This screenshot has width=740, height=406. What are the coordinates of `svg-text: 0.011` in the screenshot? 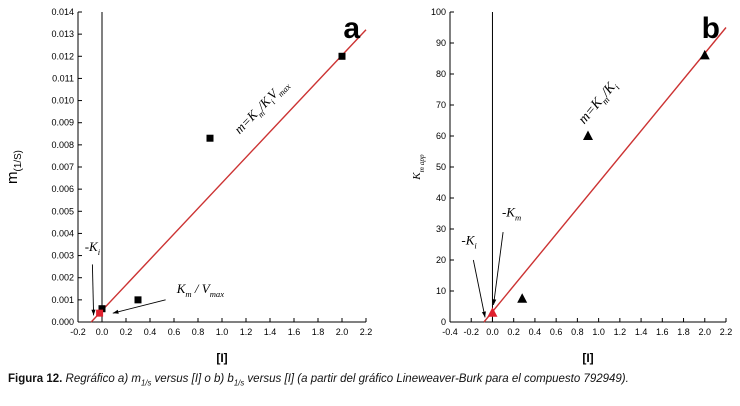 It's located at (63, 78).